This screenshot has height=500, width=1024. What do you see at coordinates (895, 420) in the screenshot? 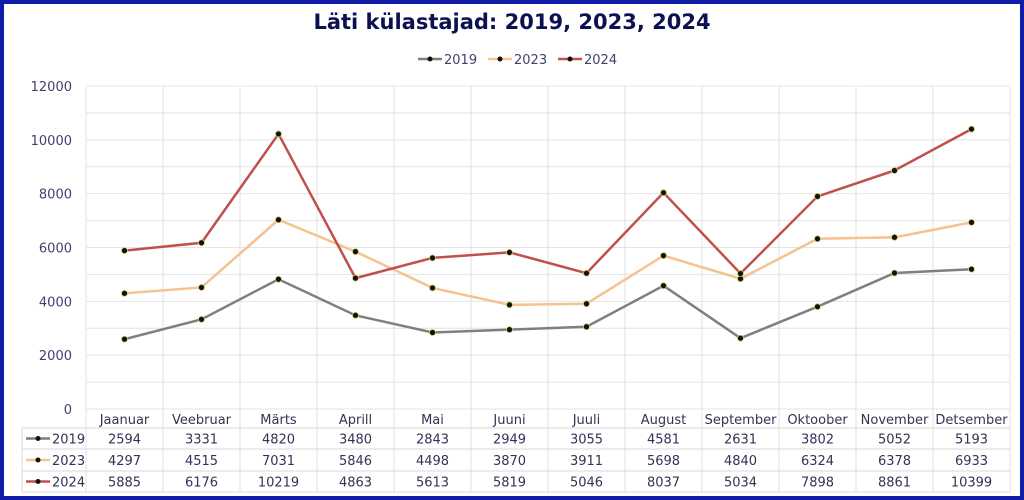
I see `x-tick-label: November` at bounding box center [895, 420].